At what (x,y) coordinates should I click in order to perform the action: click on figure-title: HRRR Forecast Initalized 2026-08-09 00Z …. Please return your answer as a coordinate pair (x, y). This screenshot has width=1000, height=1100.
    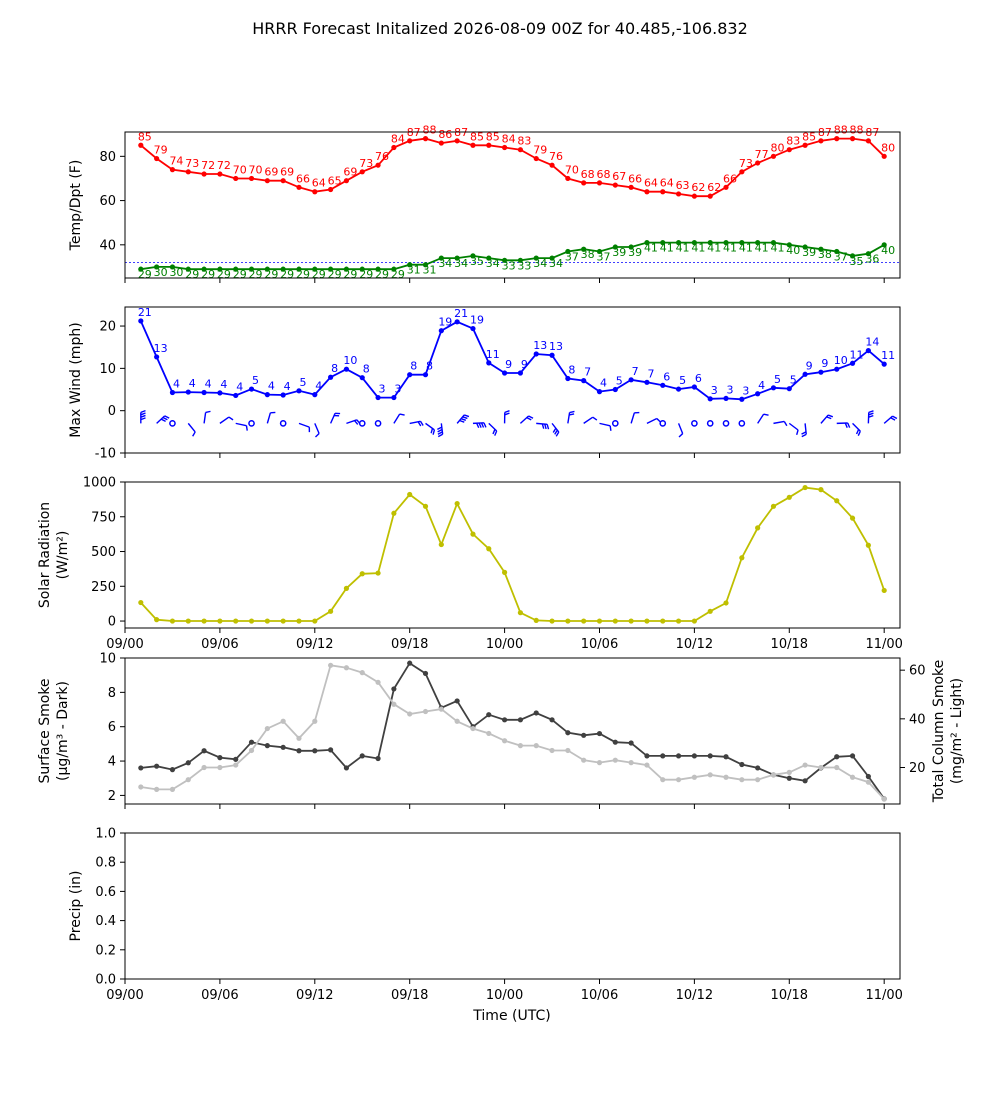
    Looking at the image, I should click on (500, 28).